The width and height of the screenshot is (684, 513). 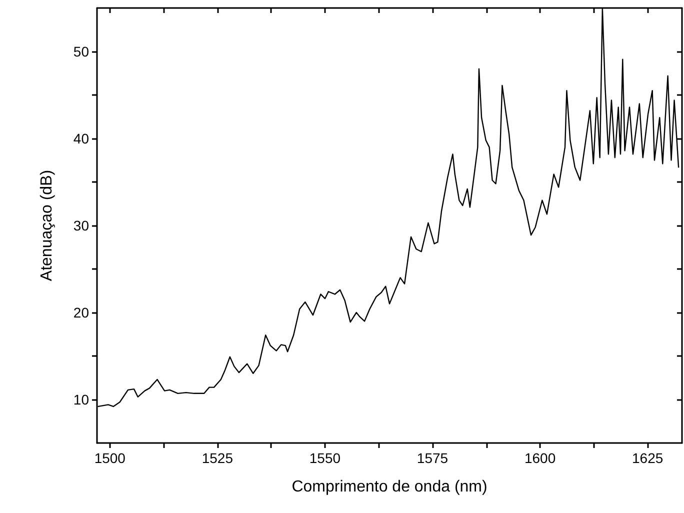 I want to click on y-tick-label: 10, so click(x=81, y=400).